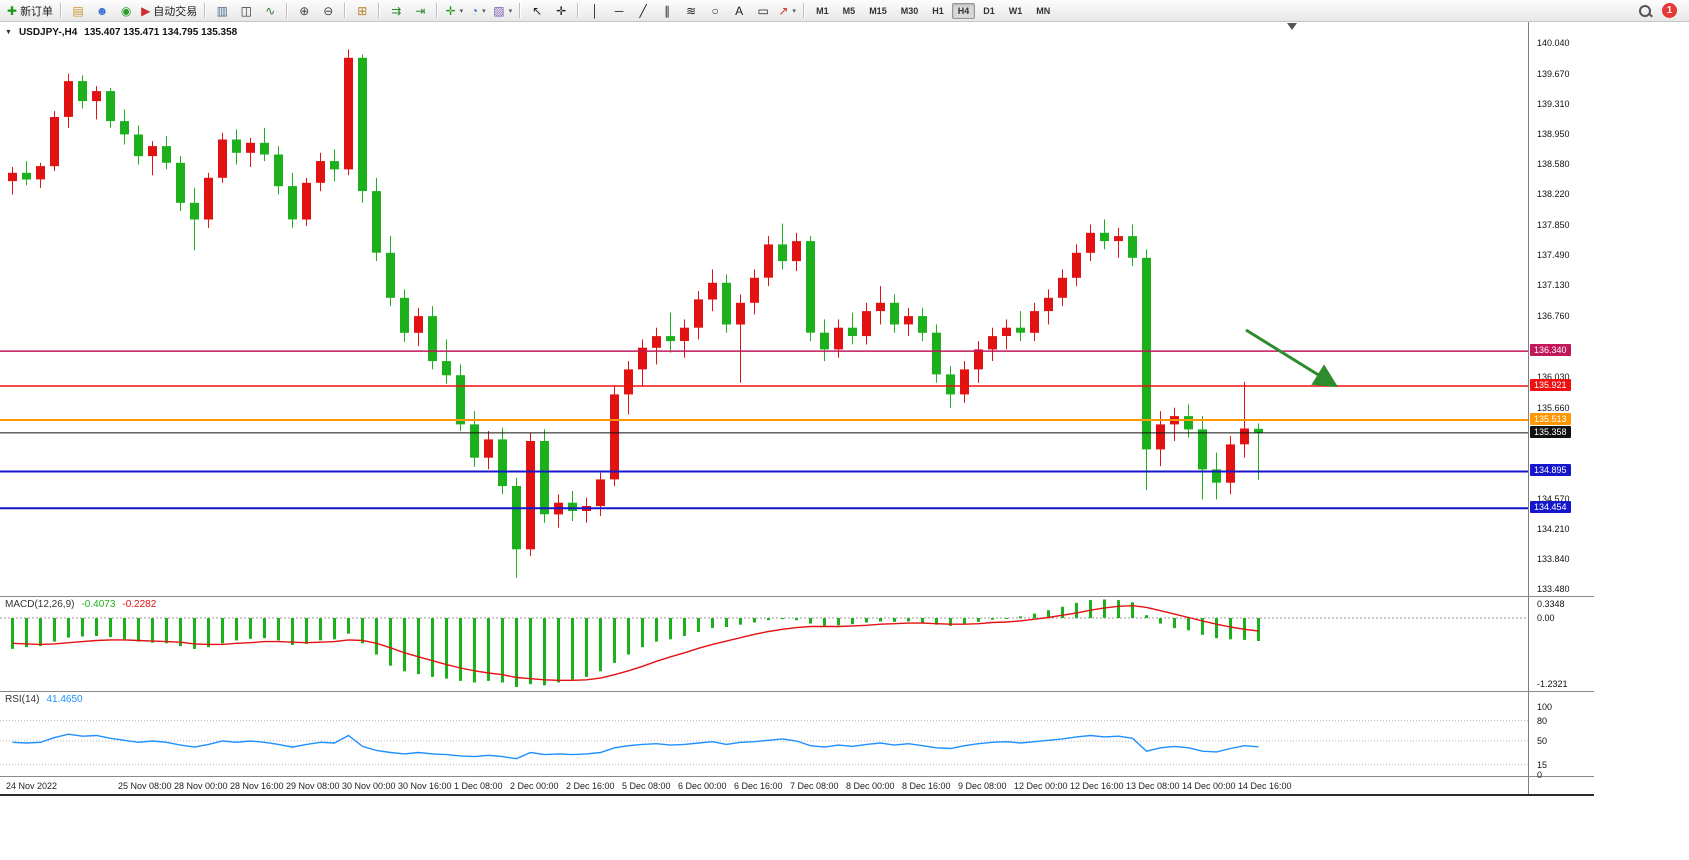  I want to click on macd-separator, so click(797, 596).